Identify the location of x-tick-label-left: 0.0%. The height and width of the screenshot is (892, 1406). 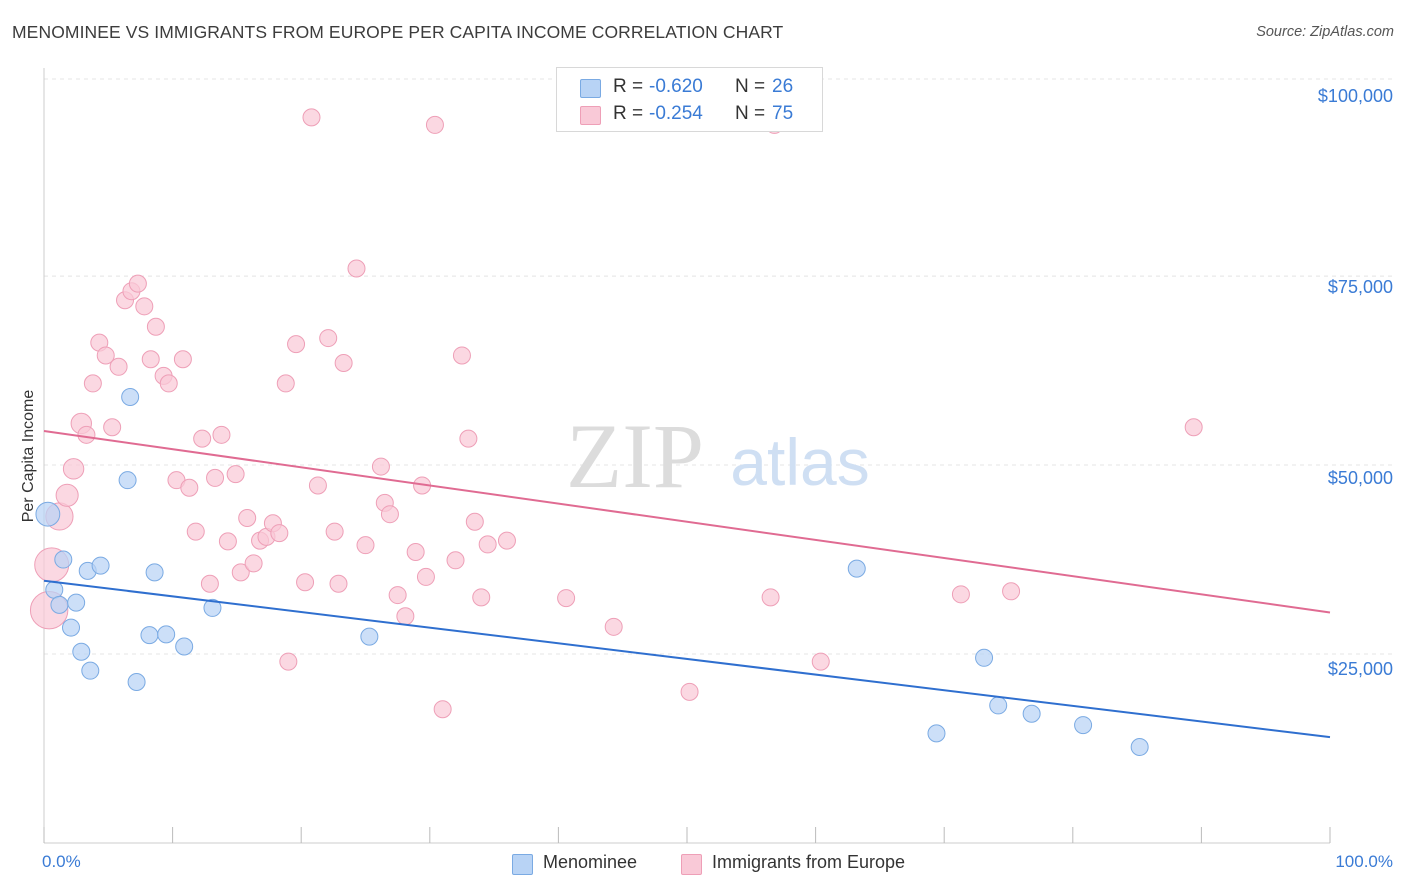
(61, 861).